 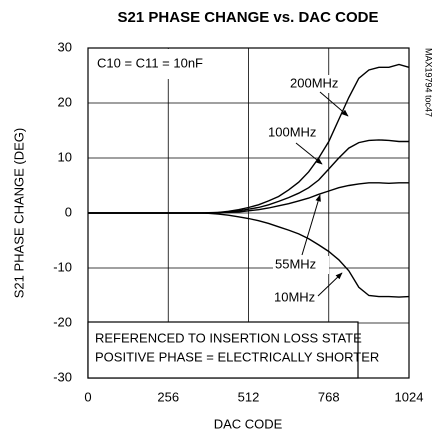 What do you see at coordinates (248, 17) in the screenshot?
I see `chart-title: S21 PHASE CHANGE vs. DAC CODE` at bounding box center [248, 17].